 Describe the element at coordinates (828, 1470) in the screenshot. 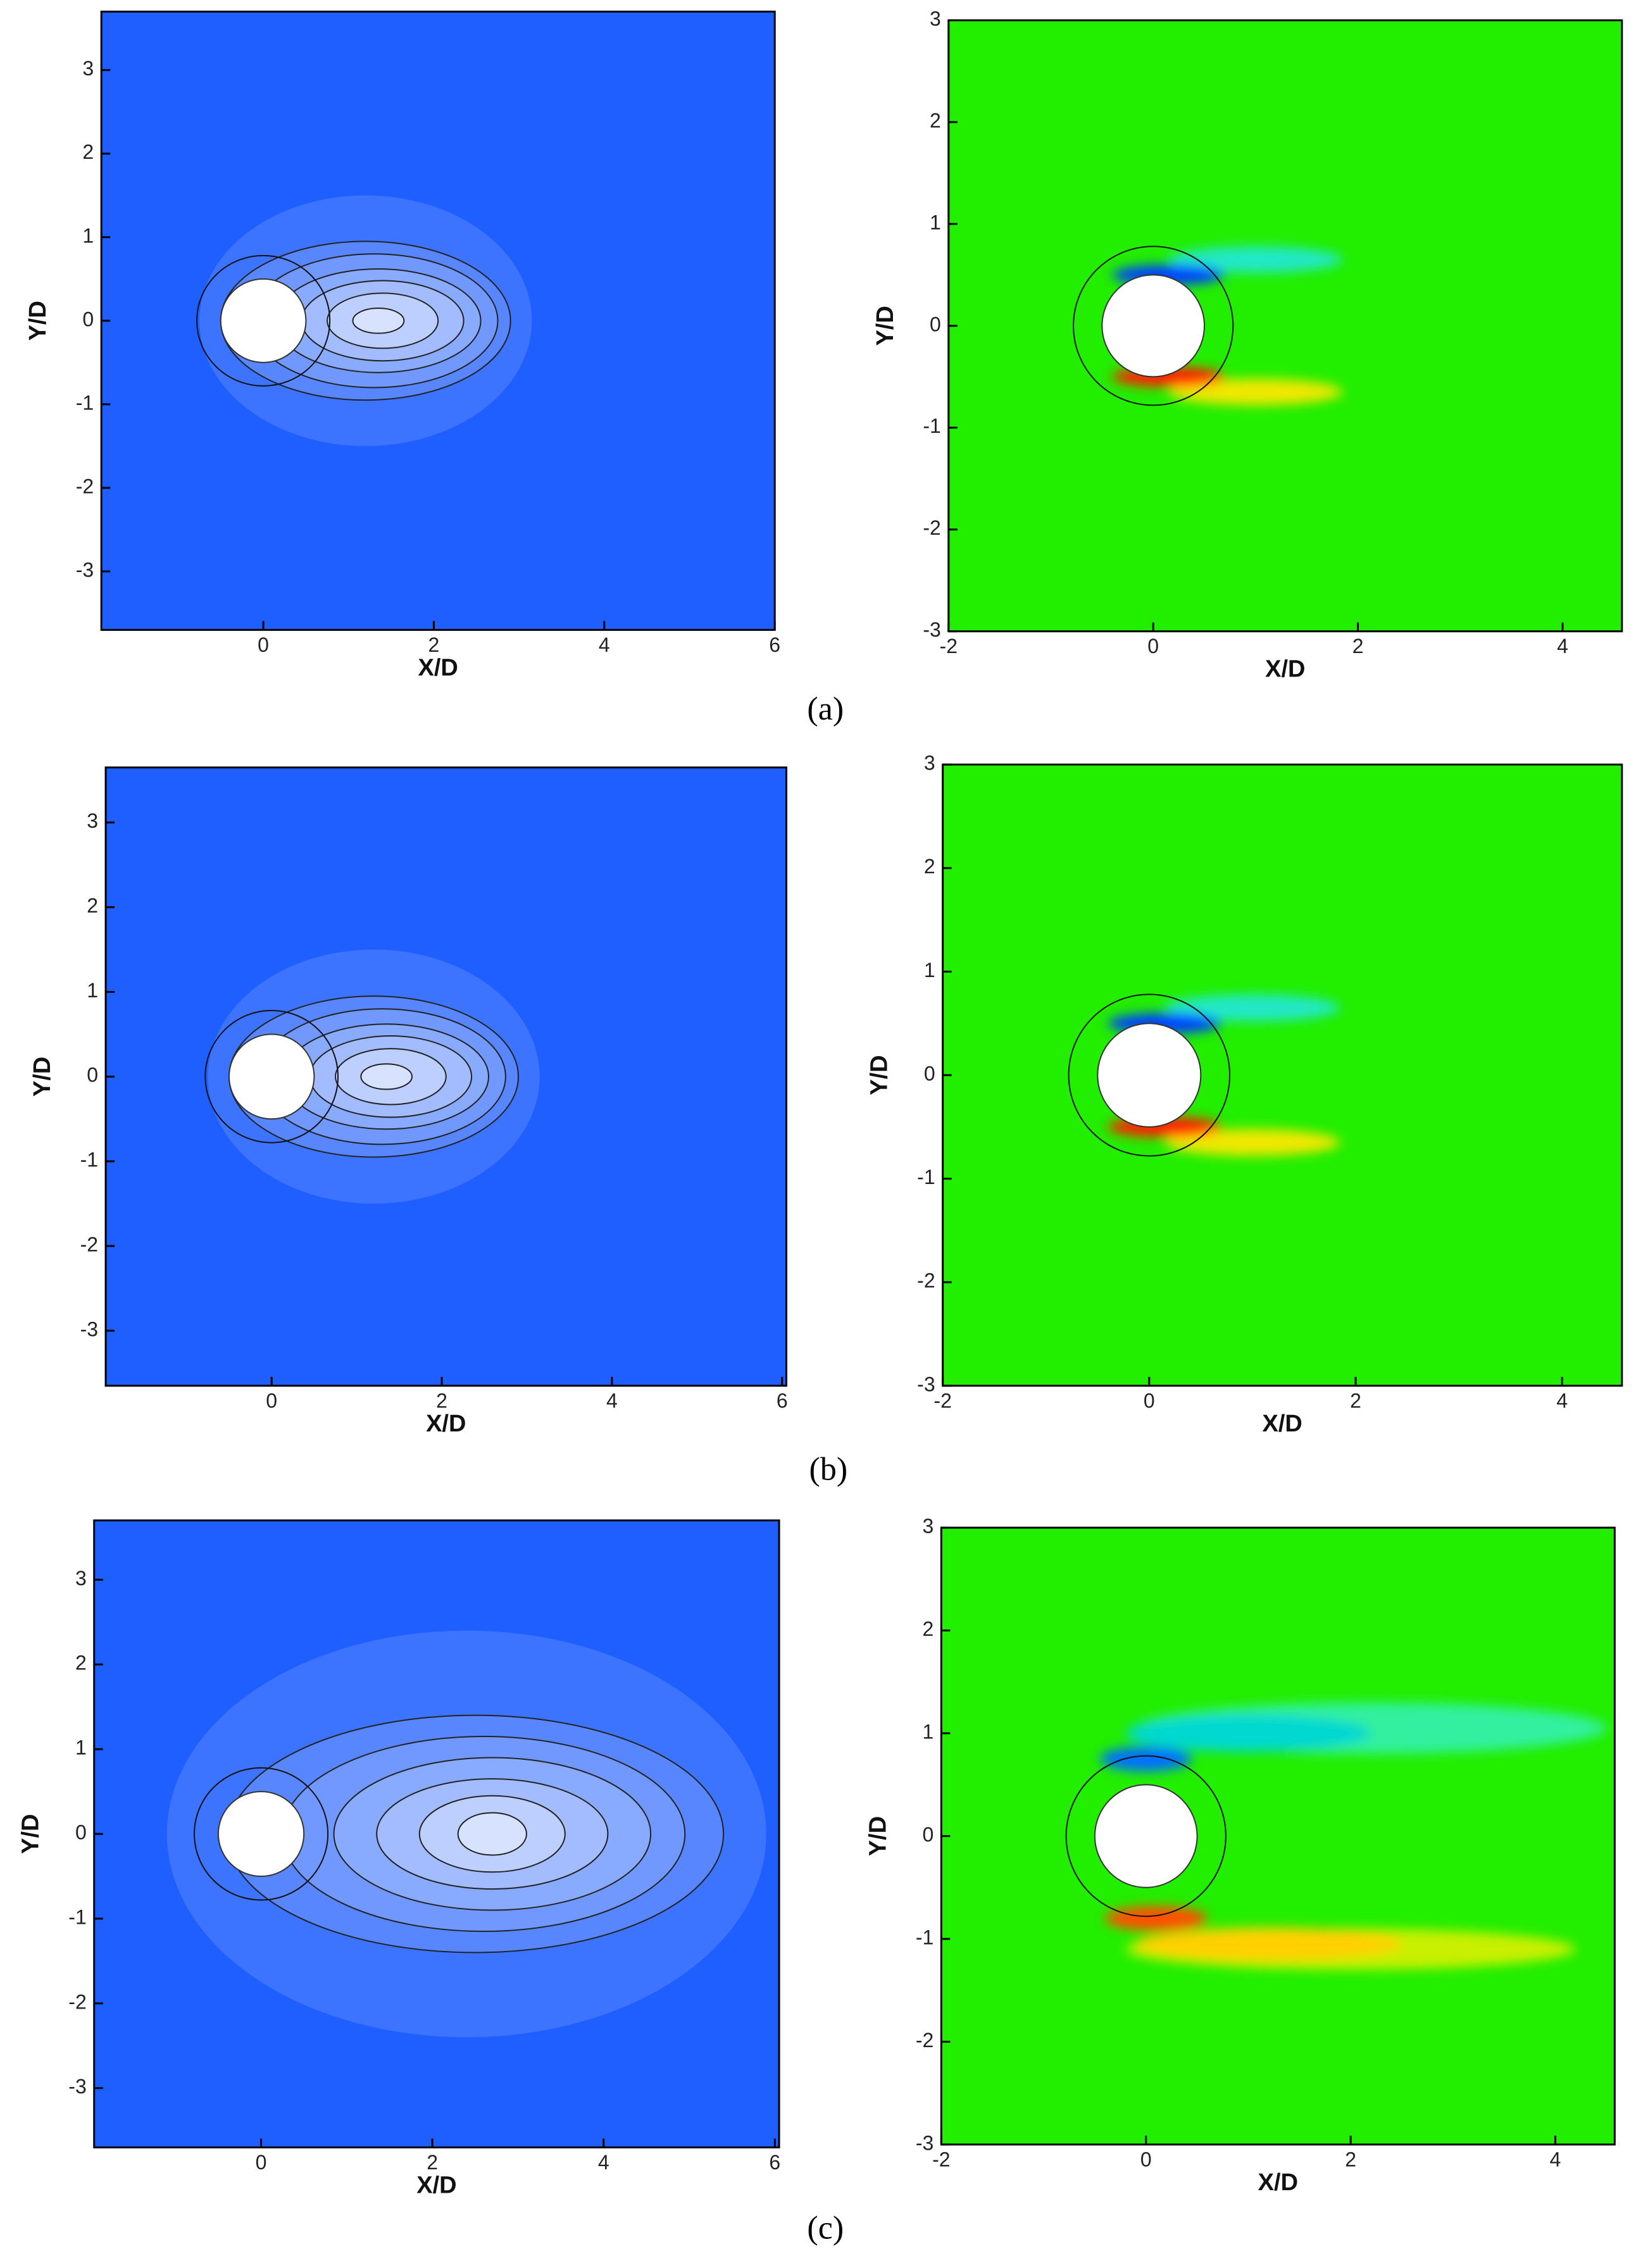

I see `panel-caption: (b)` at that location.